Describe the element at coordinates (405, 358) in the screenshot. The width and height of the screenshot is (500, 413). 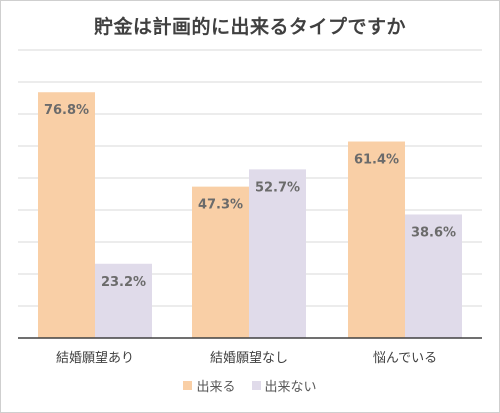
I see `category-label: 悩んでいる` at that location.